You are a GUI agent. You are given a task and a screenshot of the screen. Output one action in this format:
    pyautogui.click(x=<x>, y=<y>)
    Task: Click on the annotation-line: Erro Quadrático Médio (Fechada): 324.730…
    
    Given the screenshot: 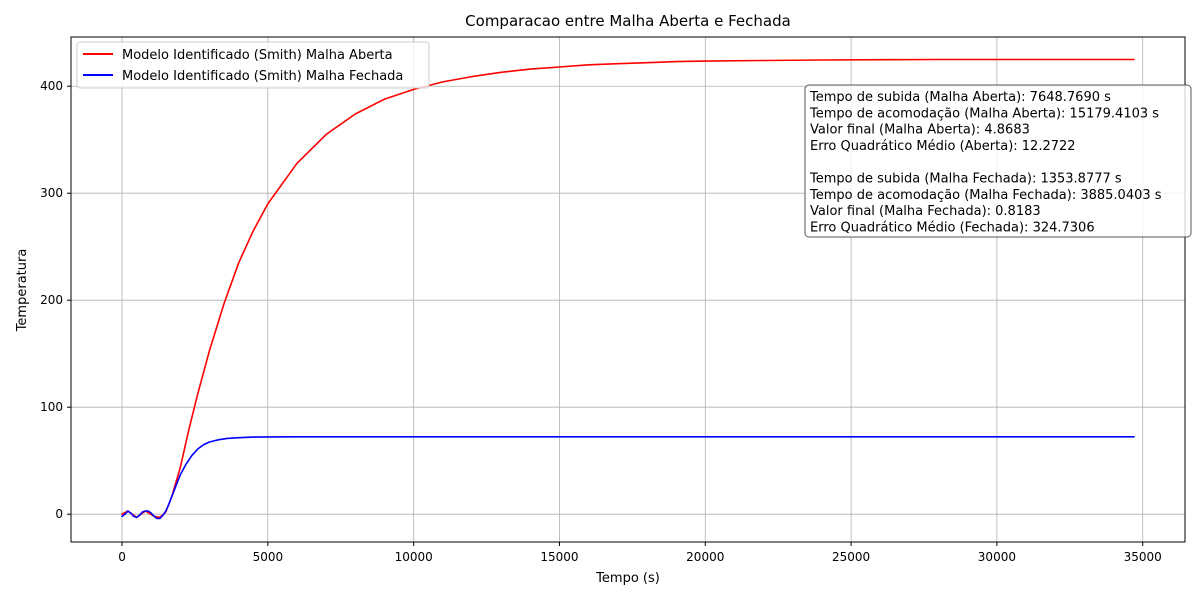 What is the action you would take?
    pyautogui.click(x=952, y=227)
    